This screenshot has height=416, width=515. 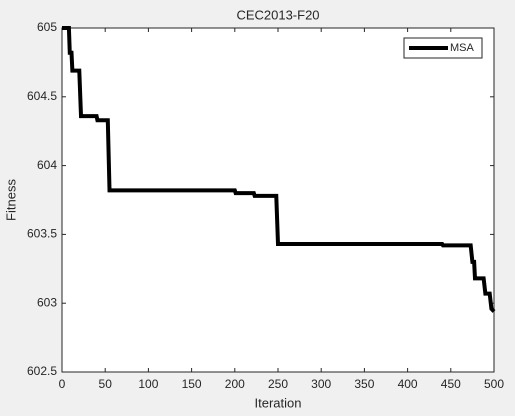 I want to click on y-axis-label: Fitness, so click(x=10, y=200).